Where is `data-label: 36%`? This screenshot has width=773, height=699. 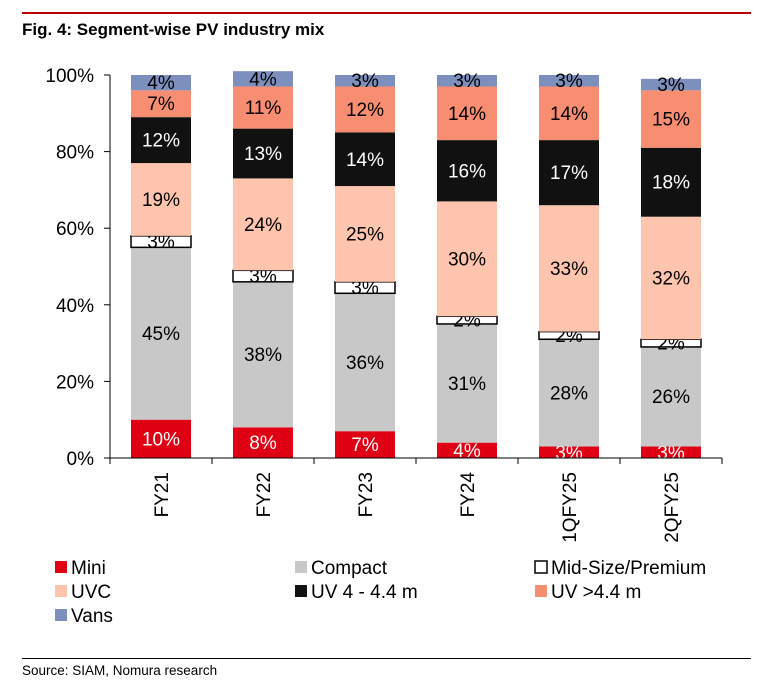 data-label: 36% is located at coordinates (365, 363).